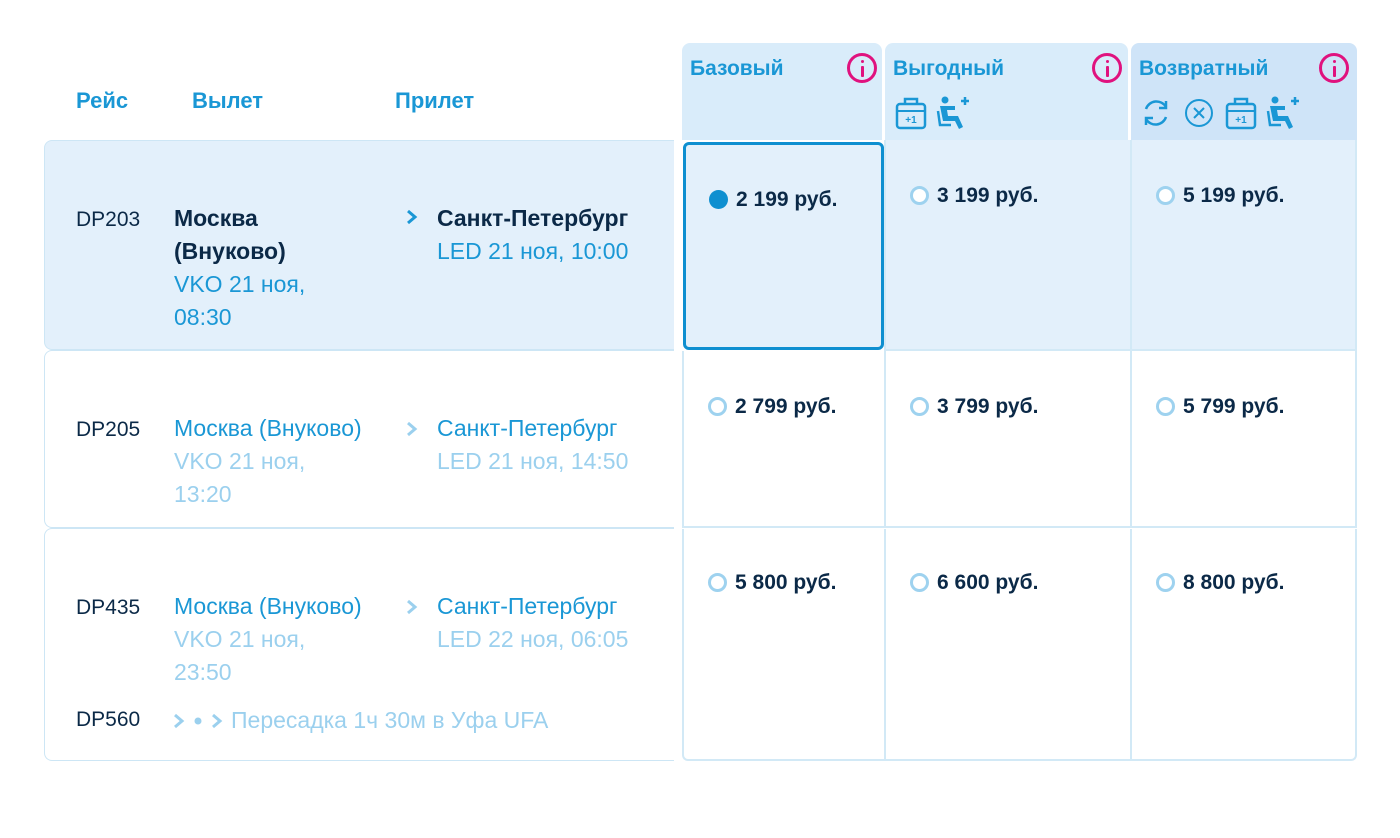 Image resolution: width=1400 pixels, height=838 pixels. Describe the element at coordinates (1007, 245) in the screenshot. I see `fare-option-dp203-profitable: 3 199 руб.` at that location.